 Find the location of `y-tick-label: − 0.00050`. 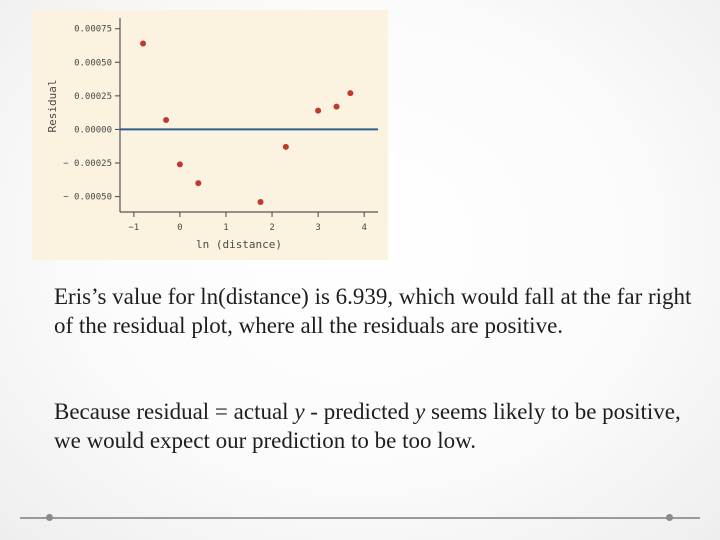

y-tick-label: − 0.00050 is located at coordinates (87, 198).